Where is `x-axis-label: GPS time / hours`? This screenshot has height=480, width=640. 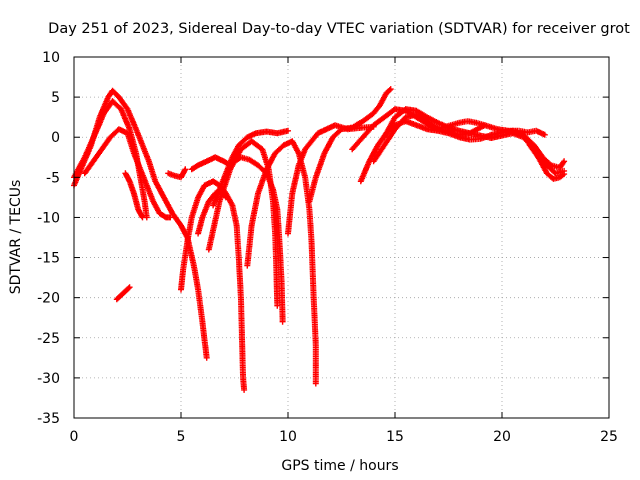 x-axis-label: GPS time / hours is located at coordinates (339, 466).